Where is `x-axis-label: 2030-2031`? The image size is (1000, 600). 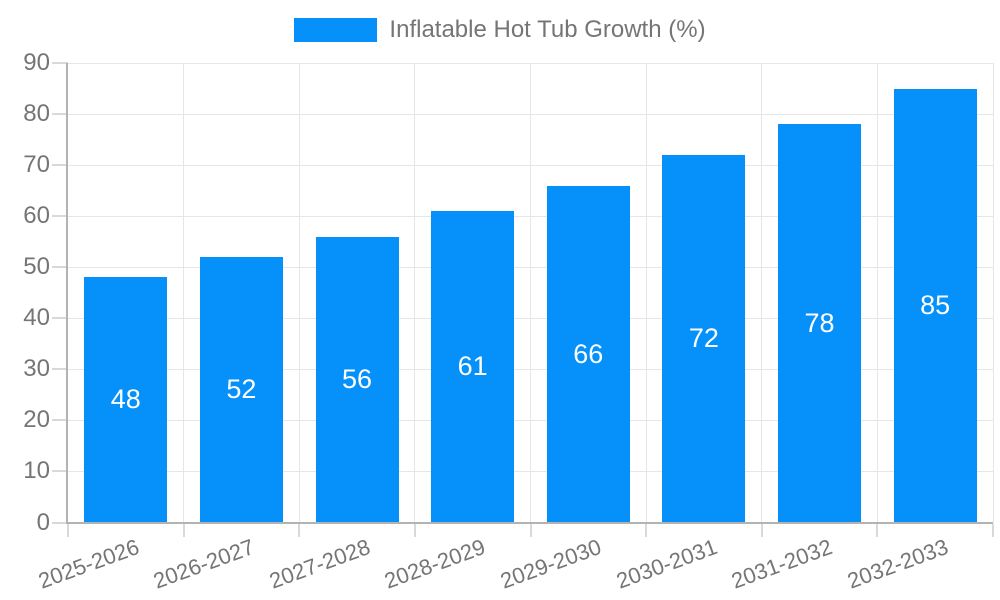
x-axis-label: 2030-2031 is located at coordinates (666, 563).